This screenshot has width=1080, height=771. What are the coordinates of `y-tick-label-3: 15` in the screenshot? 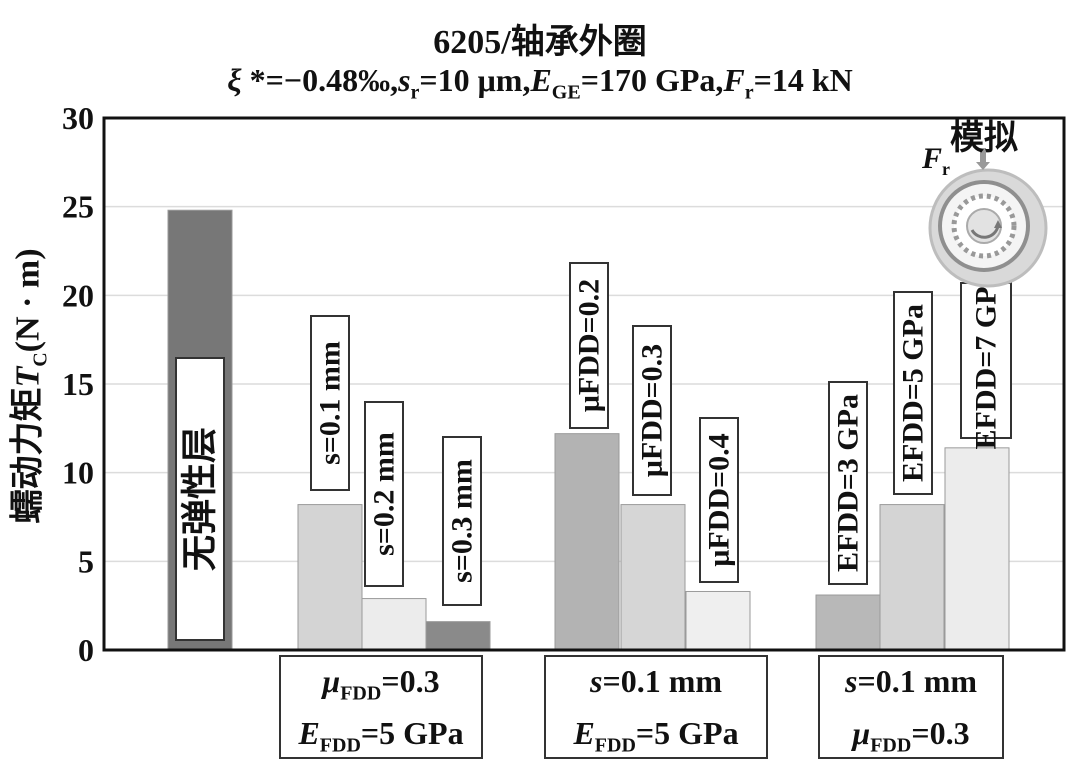 It's located at (78, 384).